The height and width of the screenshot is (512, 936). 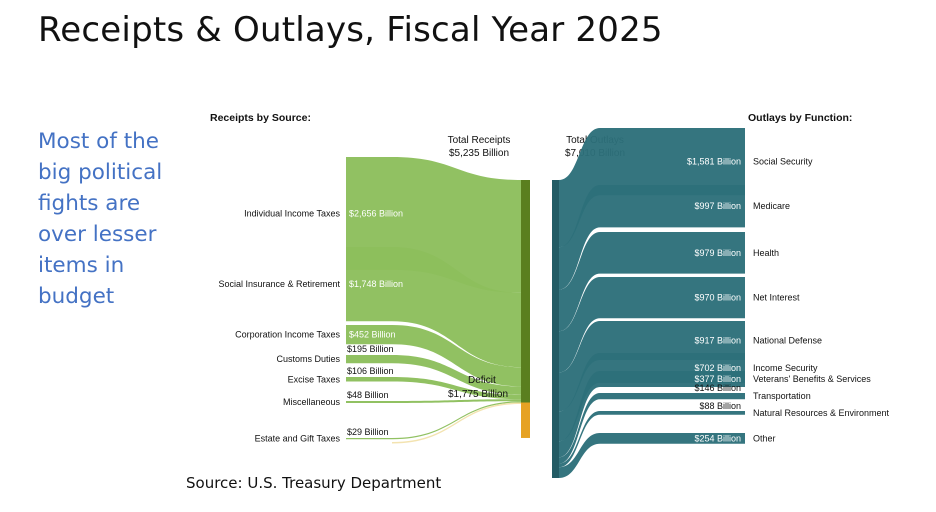 What do you see at coordinates (97, 234) in the screenshot?
I see `side-note-line: over lesser` at bounding box center [97, 234].